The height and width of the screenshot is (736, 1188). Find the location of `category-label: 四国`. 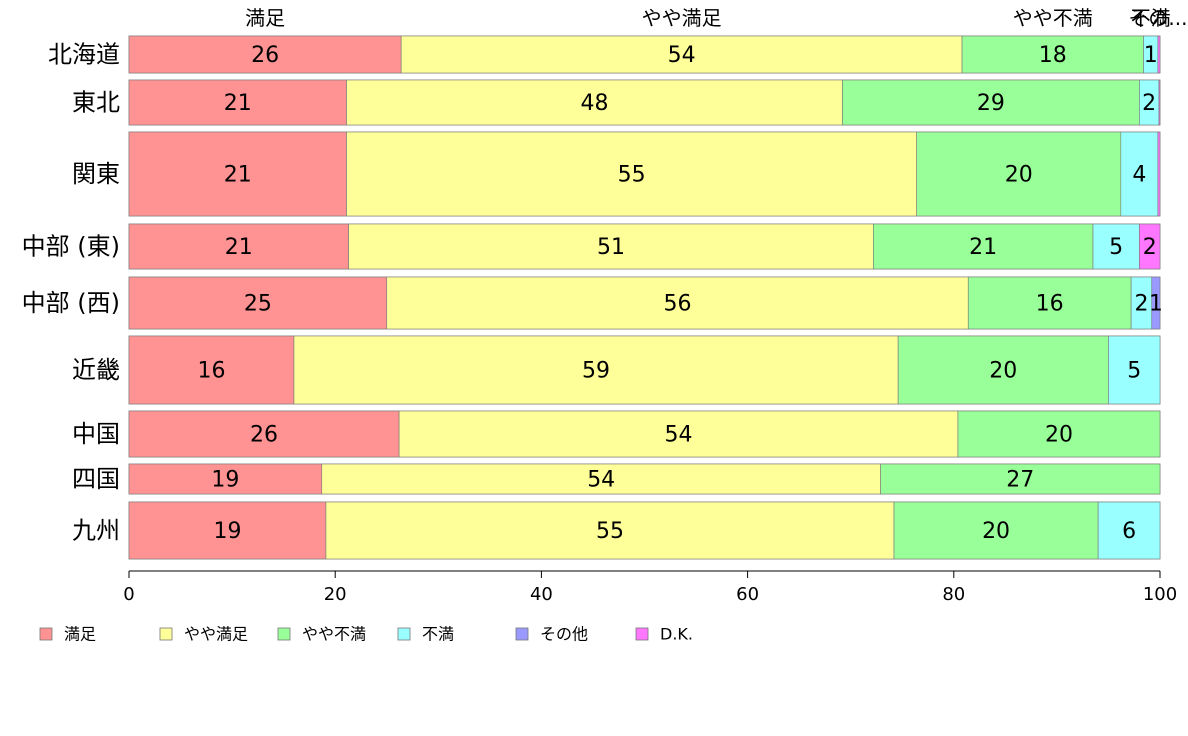

category-label: 四国 is located at coordinates (96, 479).